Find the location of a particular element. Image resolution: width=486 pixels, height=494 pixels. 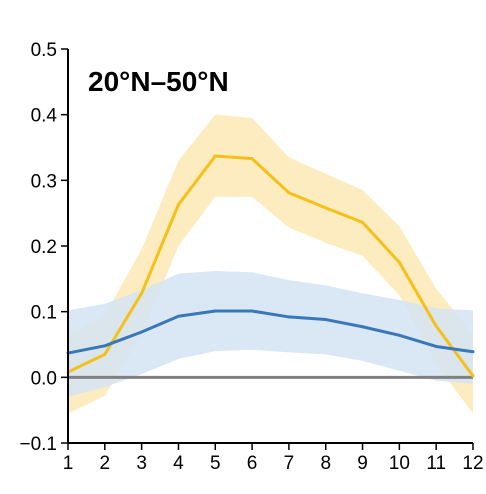

x-tick-label: 10 is located at coordinates (399, 463).